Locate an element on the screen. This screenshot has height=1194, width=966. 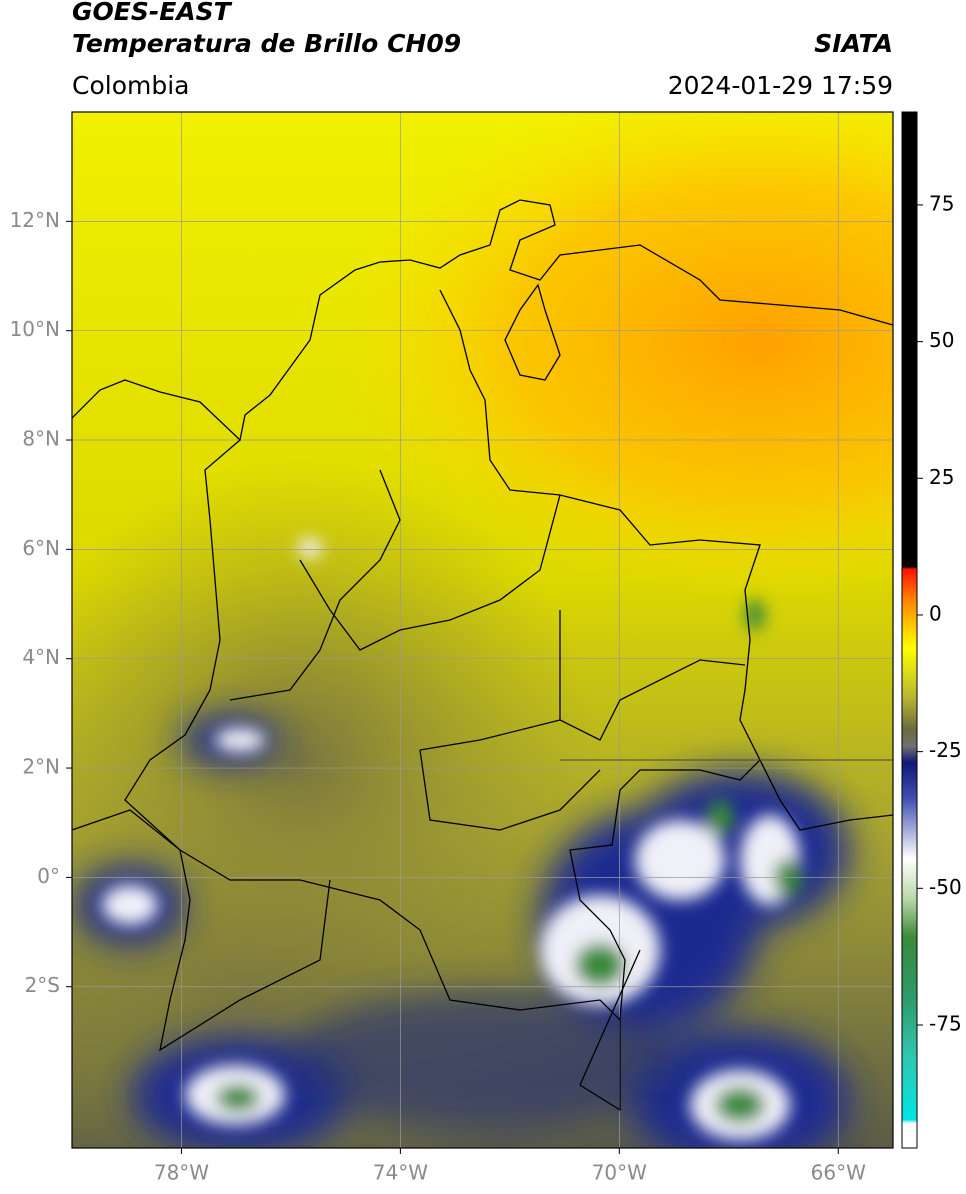
y-tick-label: 0° is located at coordinates (48, 876).